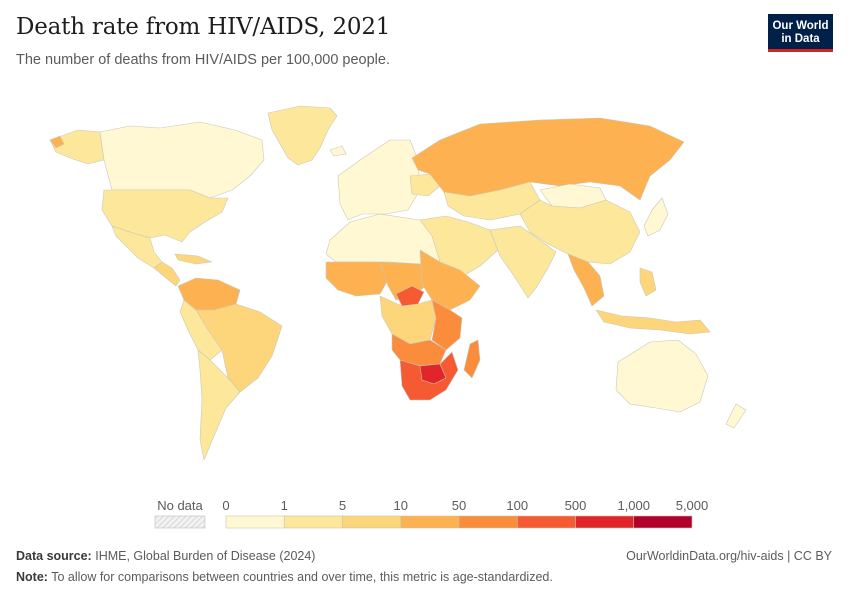 This screenshot has height=600, width=850. Describe the element at coordinates (653, 322) in the screenshot. I see `region-indonesia` at that location.